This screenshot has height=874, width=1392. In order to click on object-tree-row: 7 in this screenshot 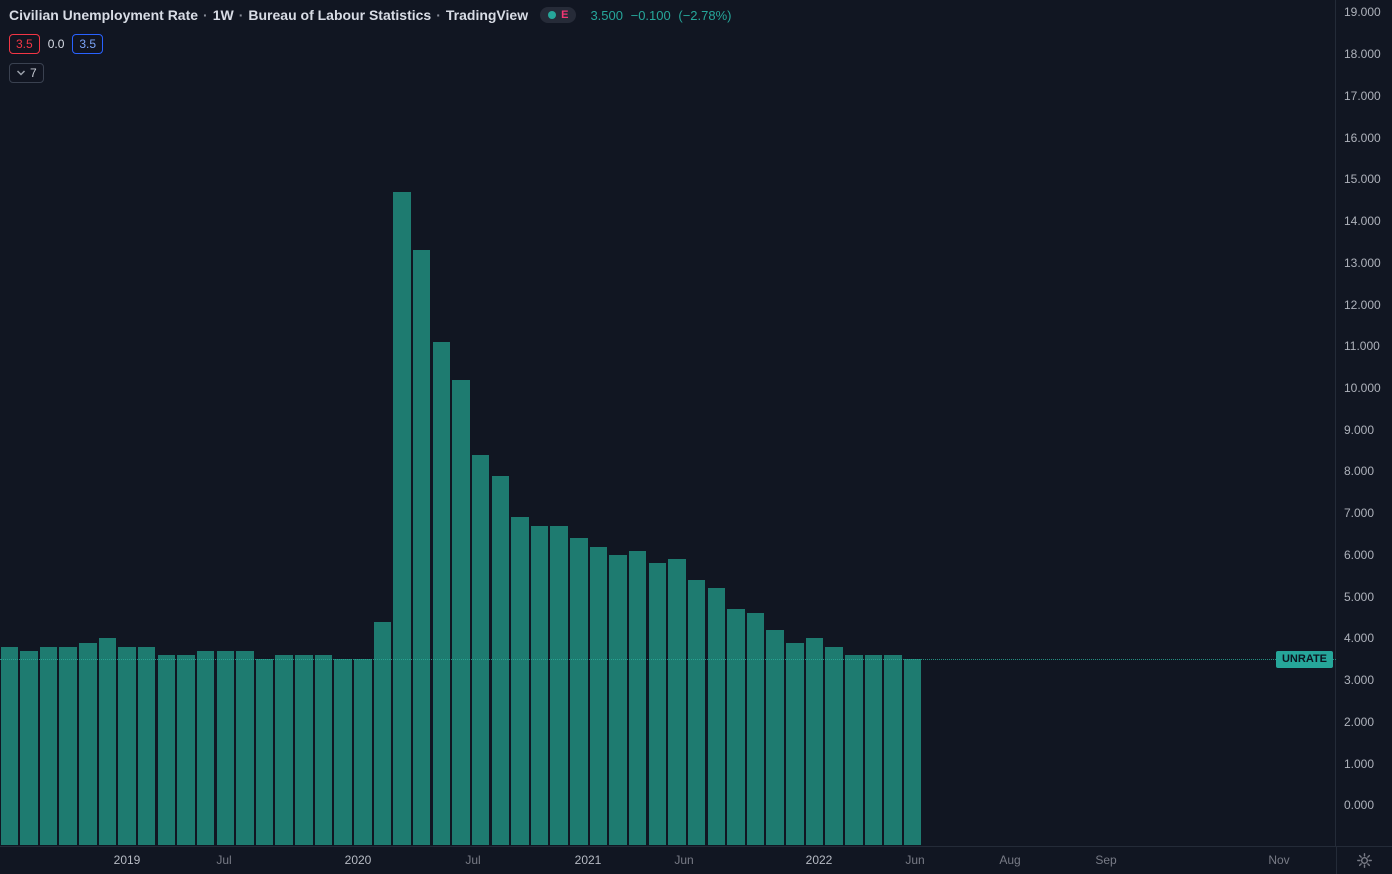, I will do `click(372, 73)`.